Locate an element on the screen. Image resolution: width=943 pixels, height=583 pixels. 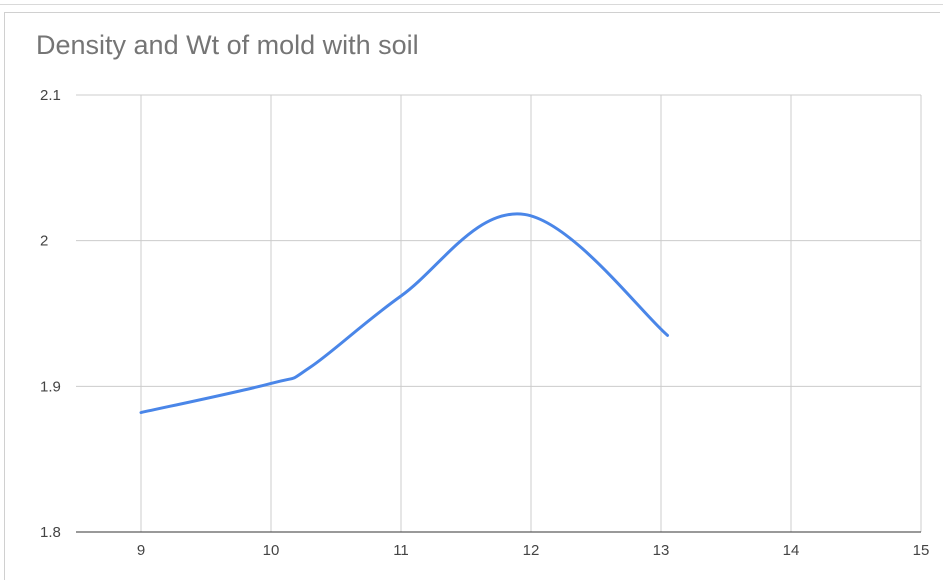
x-tick-label: 12 is located at coordinates (531, 550).